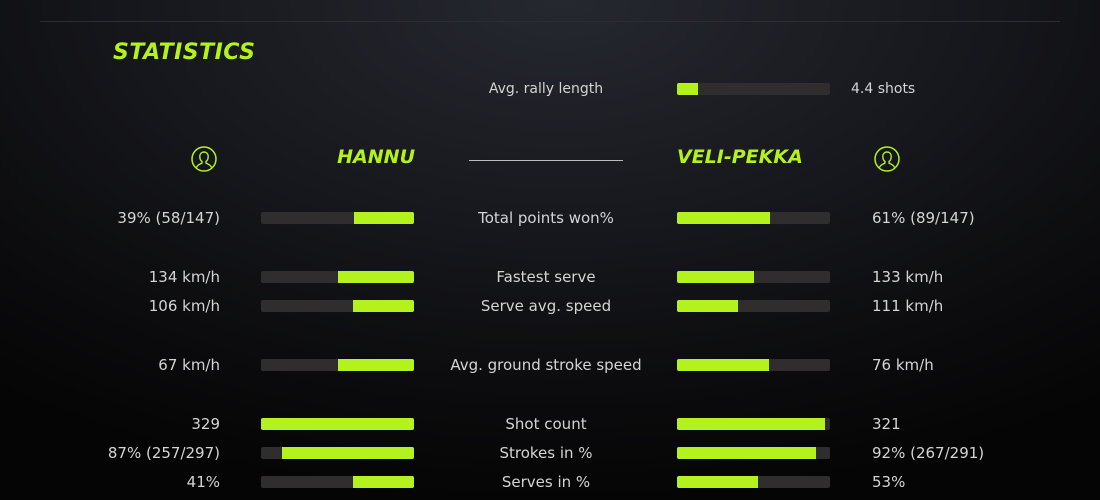 This screenshot has width=1100, height=500. Describe the element at coordinates (546, 453) in the screenshot. I see `stat-label: Strokes in %` at that location.